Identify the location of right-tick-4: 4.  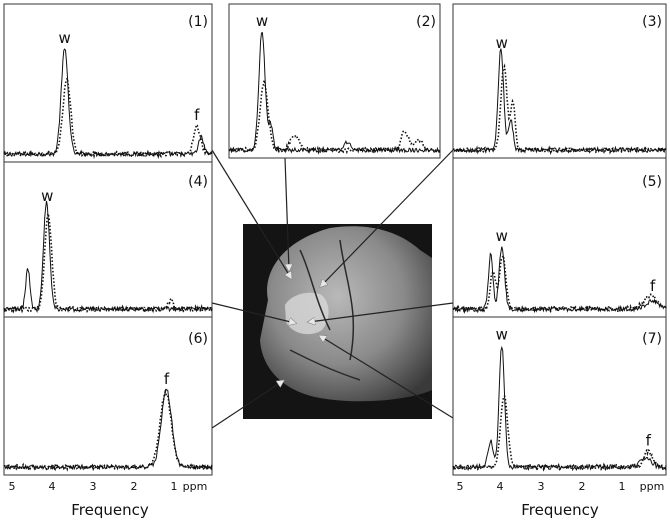
(500, 486).